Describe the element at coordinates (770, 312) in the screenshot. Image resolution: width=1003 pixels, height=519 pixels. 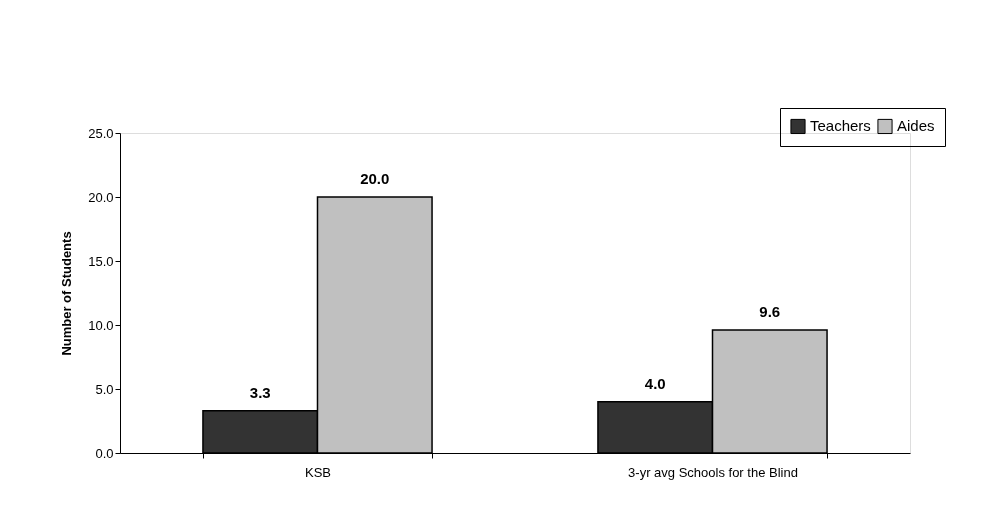
I see `data-label: 9.6` at that location.